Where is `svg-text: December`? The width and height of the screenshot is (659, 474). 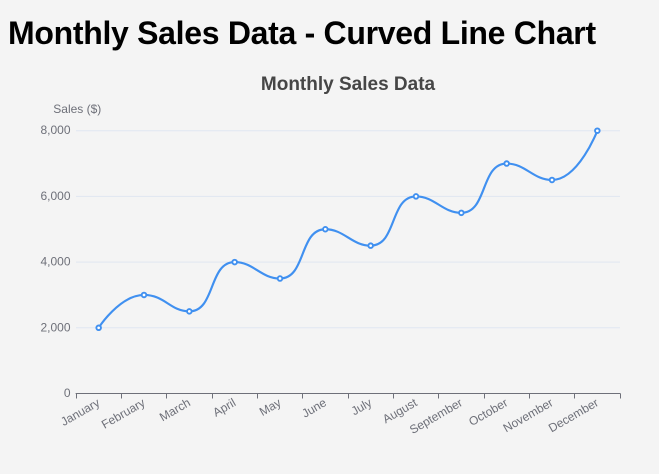 svg-text: December is located at coordinates (573, 415).